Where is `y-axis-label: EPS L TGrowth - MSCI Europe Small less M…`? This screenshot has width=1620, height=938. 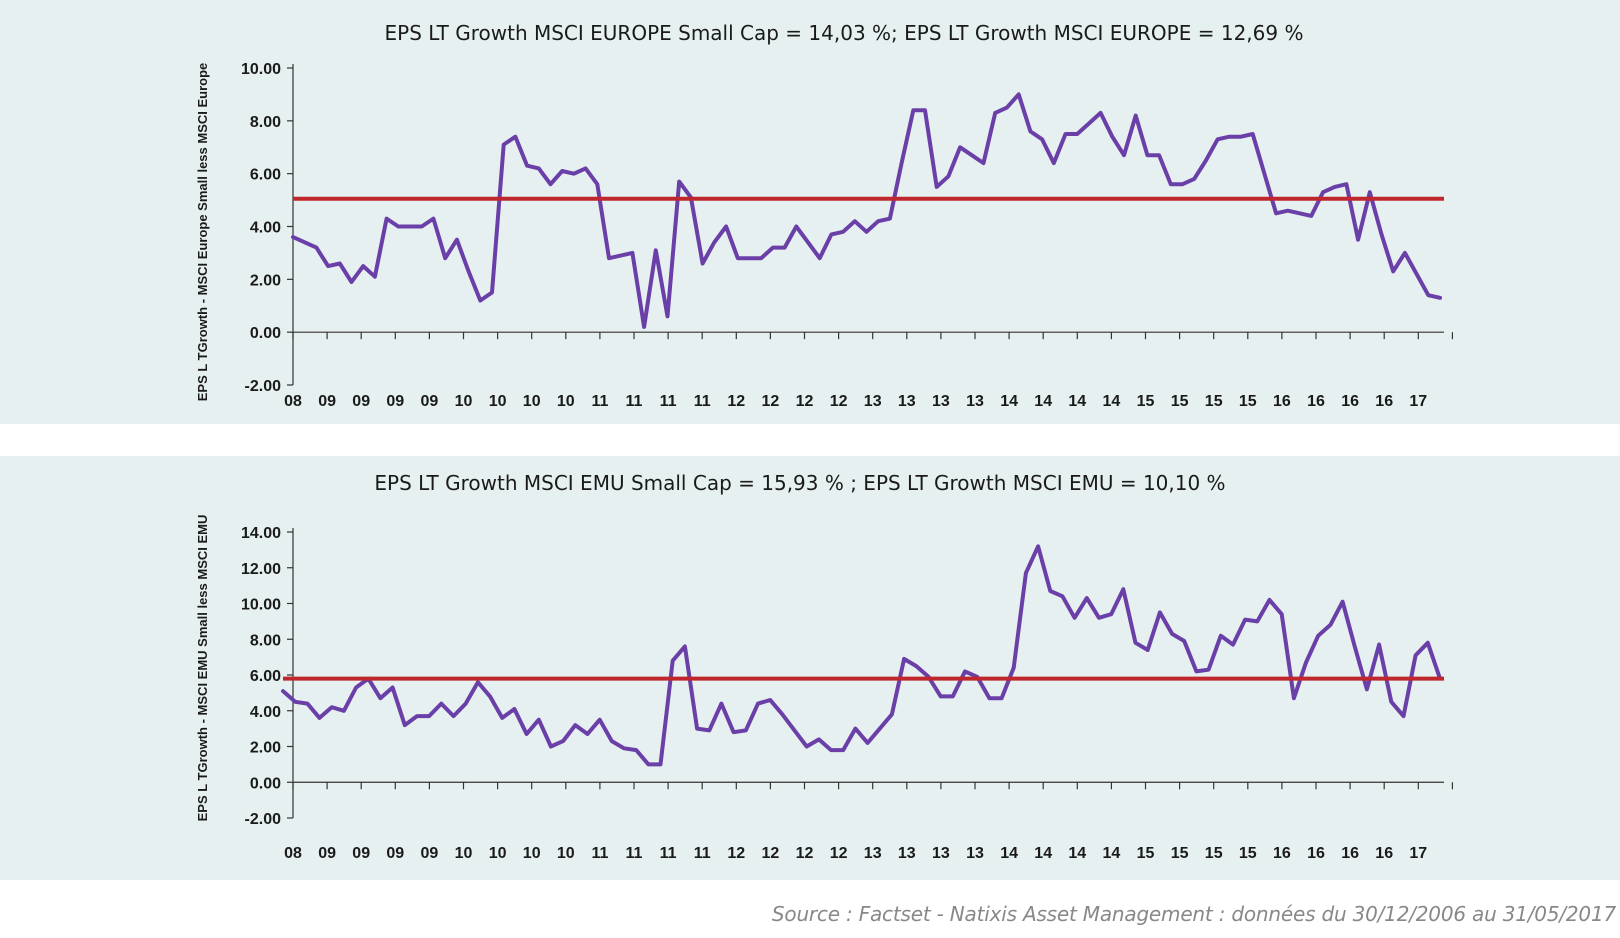
y-axis-label: EPS L TGrowth - MSCI Europe Small less M… is located at coordinates (202, 232).